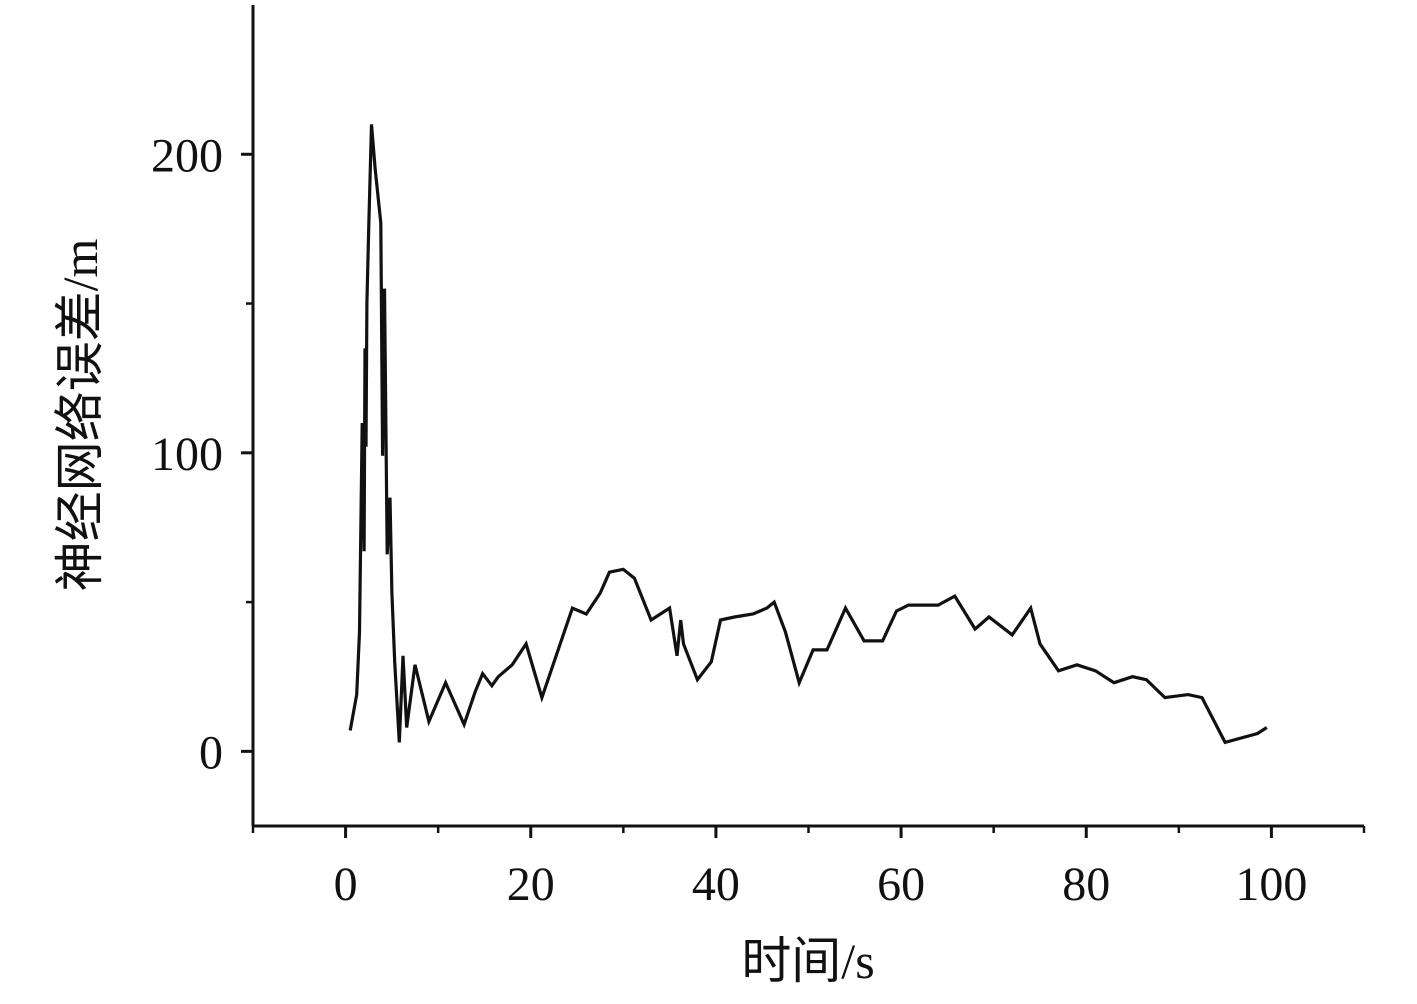  I want to click on x-tick-label: 80, so click(1086, 884).